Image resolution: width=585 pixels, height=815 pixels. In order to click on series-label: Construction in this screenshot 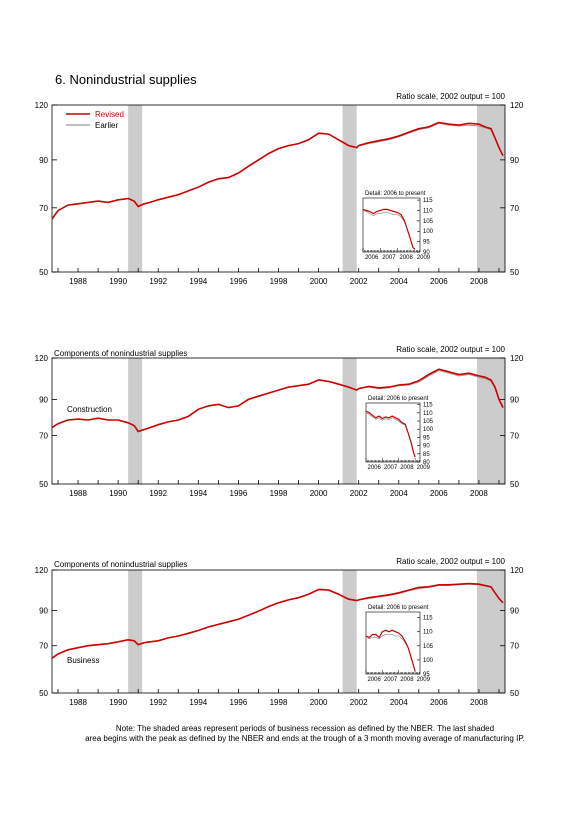, I will do `click(89, 409)`.